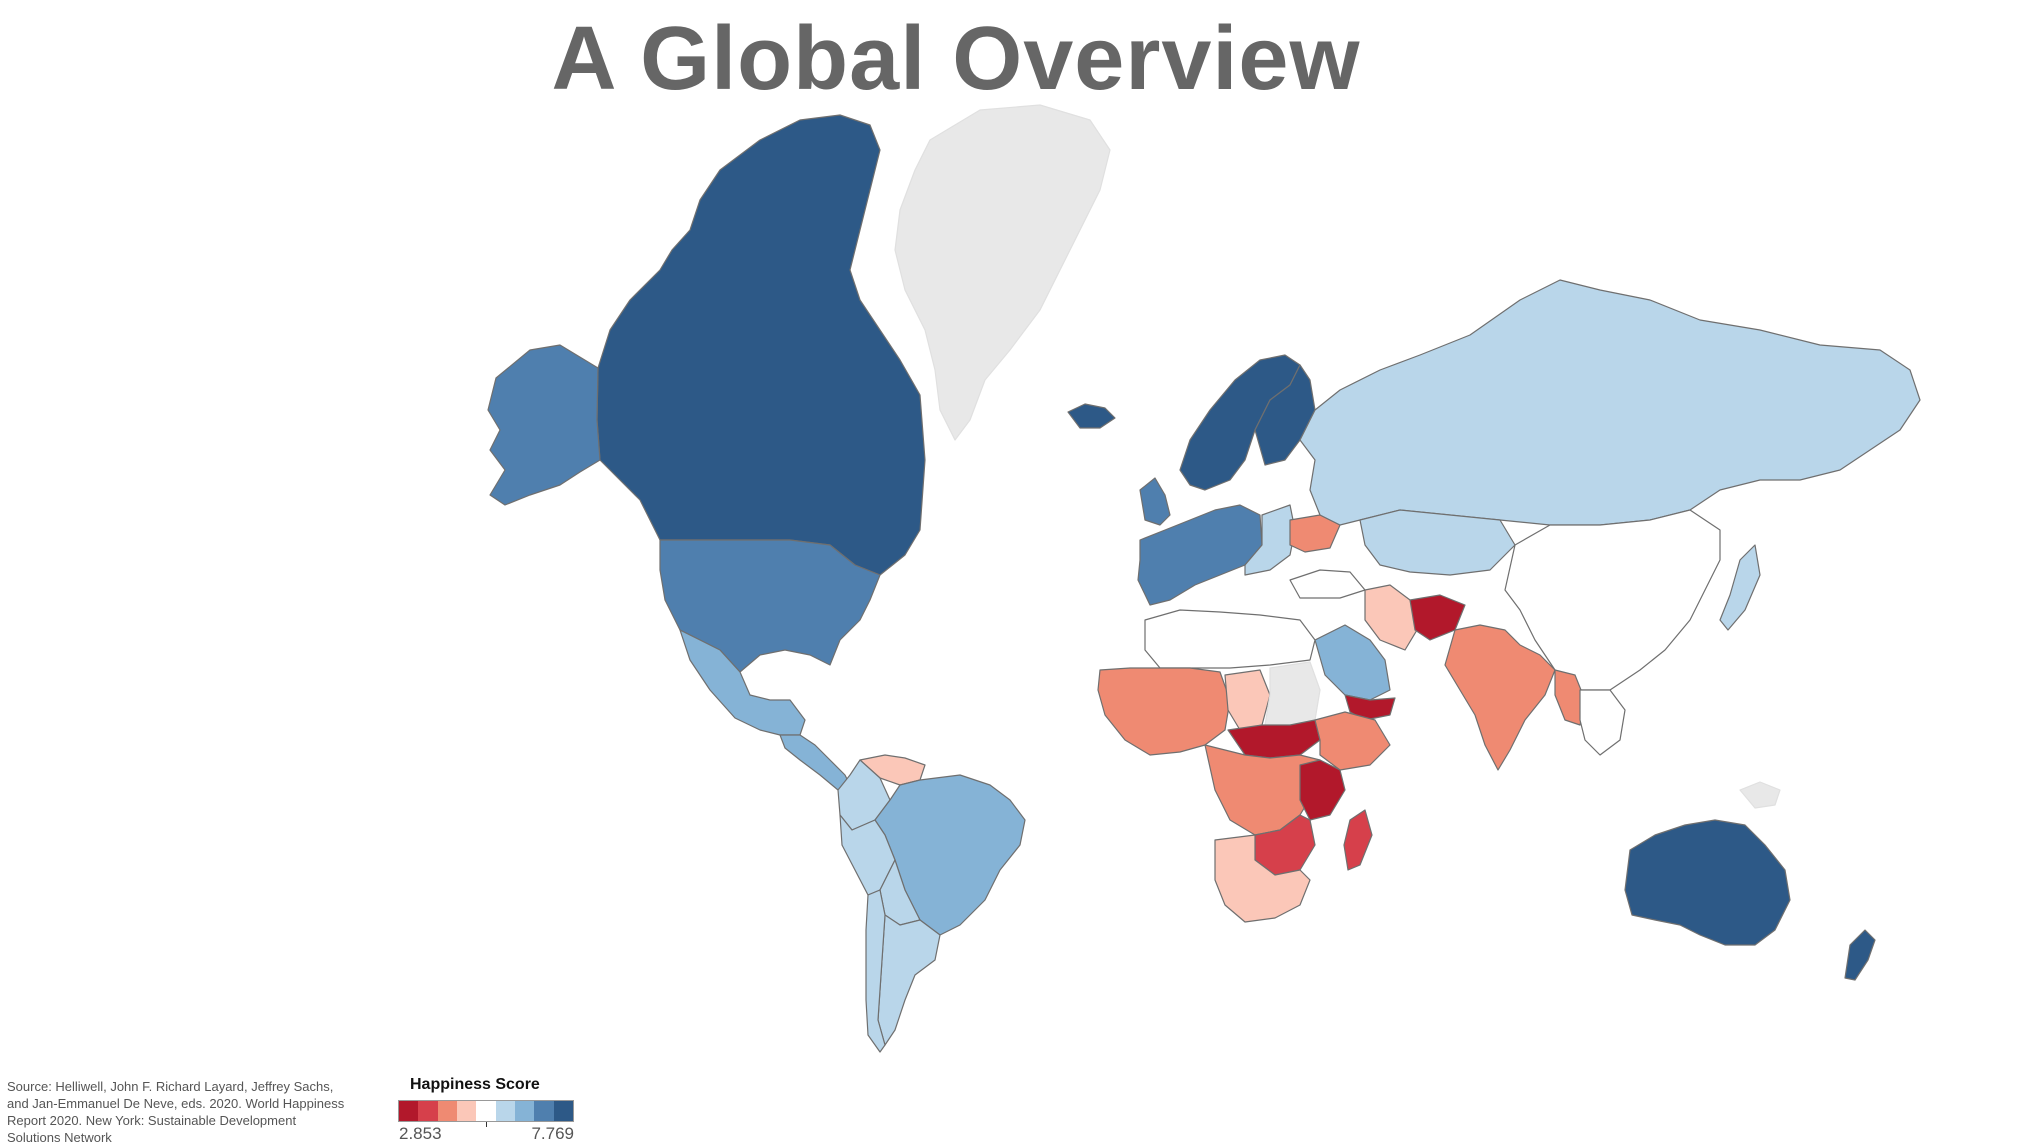 This screenshot has height=1146, width=2032. I want to click on legend-min-label: 2.853, so click(420, 1133).